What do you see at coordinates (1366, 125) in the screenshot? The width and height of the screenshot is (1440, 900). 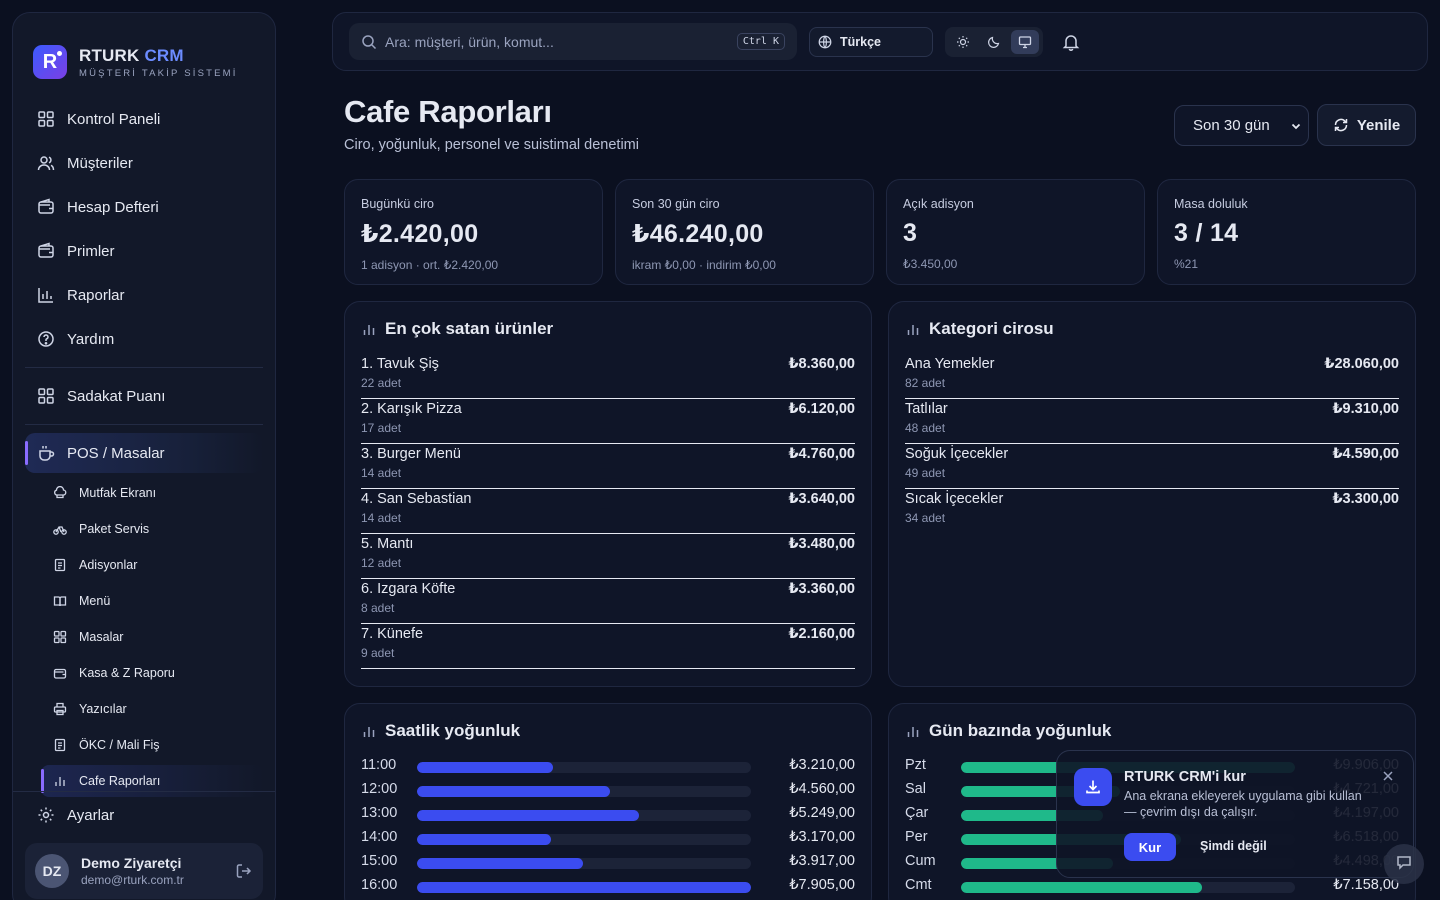 I see `refresh-button: Yenile` at bounding box center [1366, 125].